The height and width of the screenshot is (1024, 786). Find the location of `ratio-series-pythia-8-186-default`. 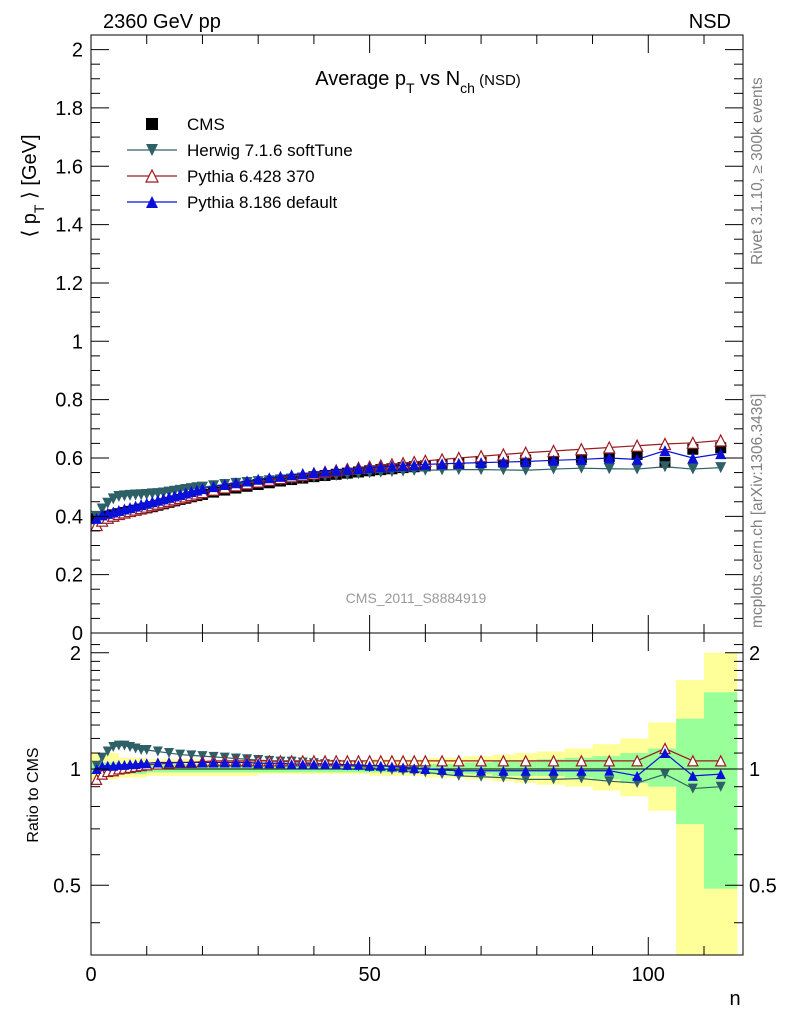

ratio-series-pythia-8-186-default is located at coordinates (408, 764).